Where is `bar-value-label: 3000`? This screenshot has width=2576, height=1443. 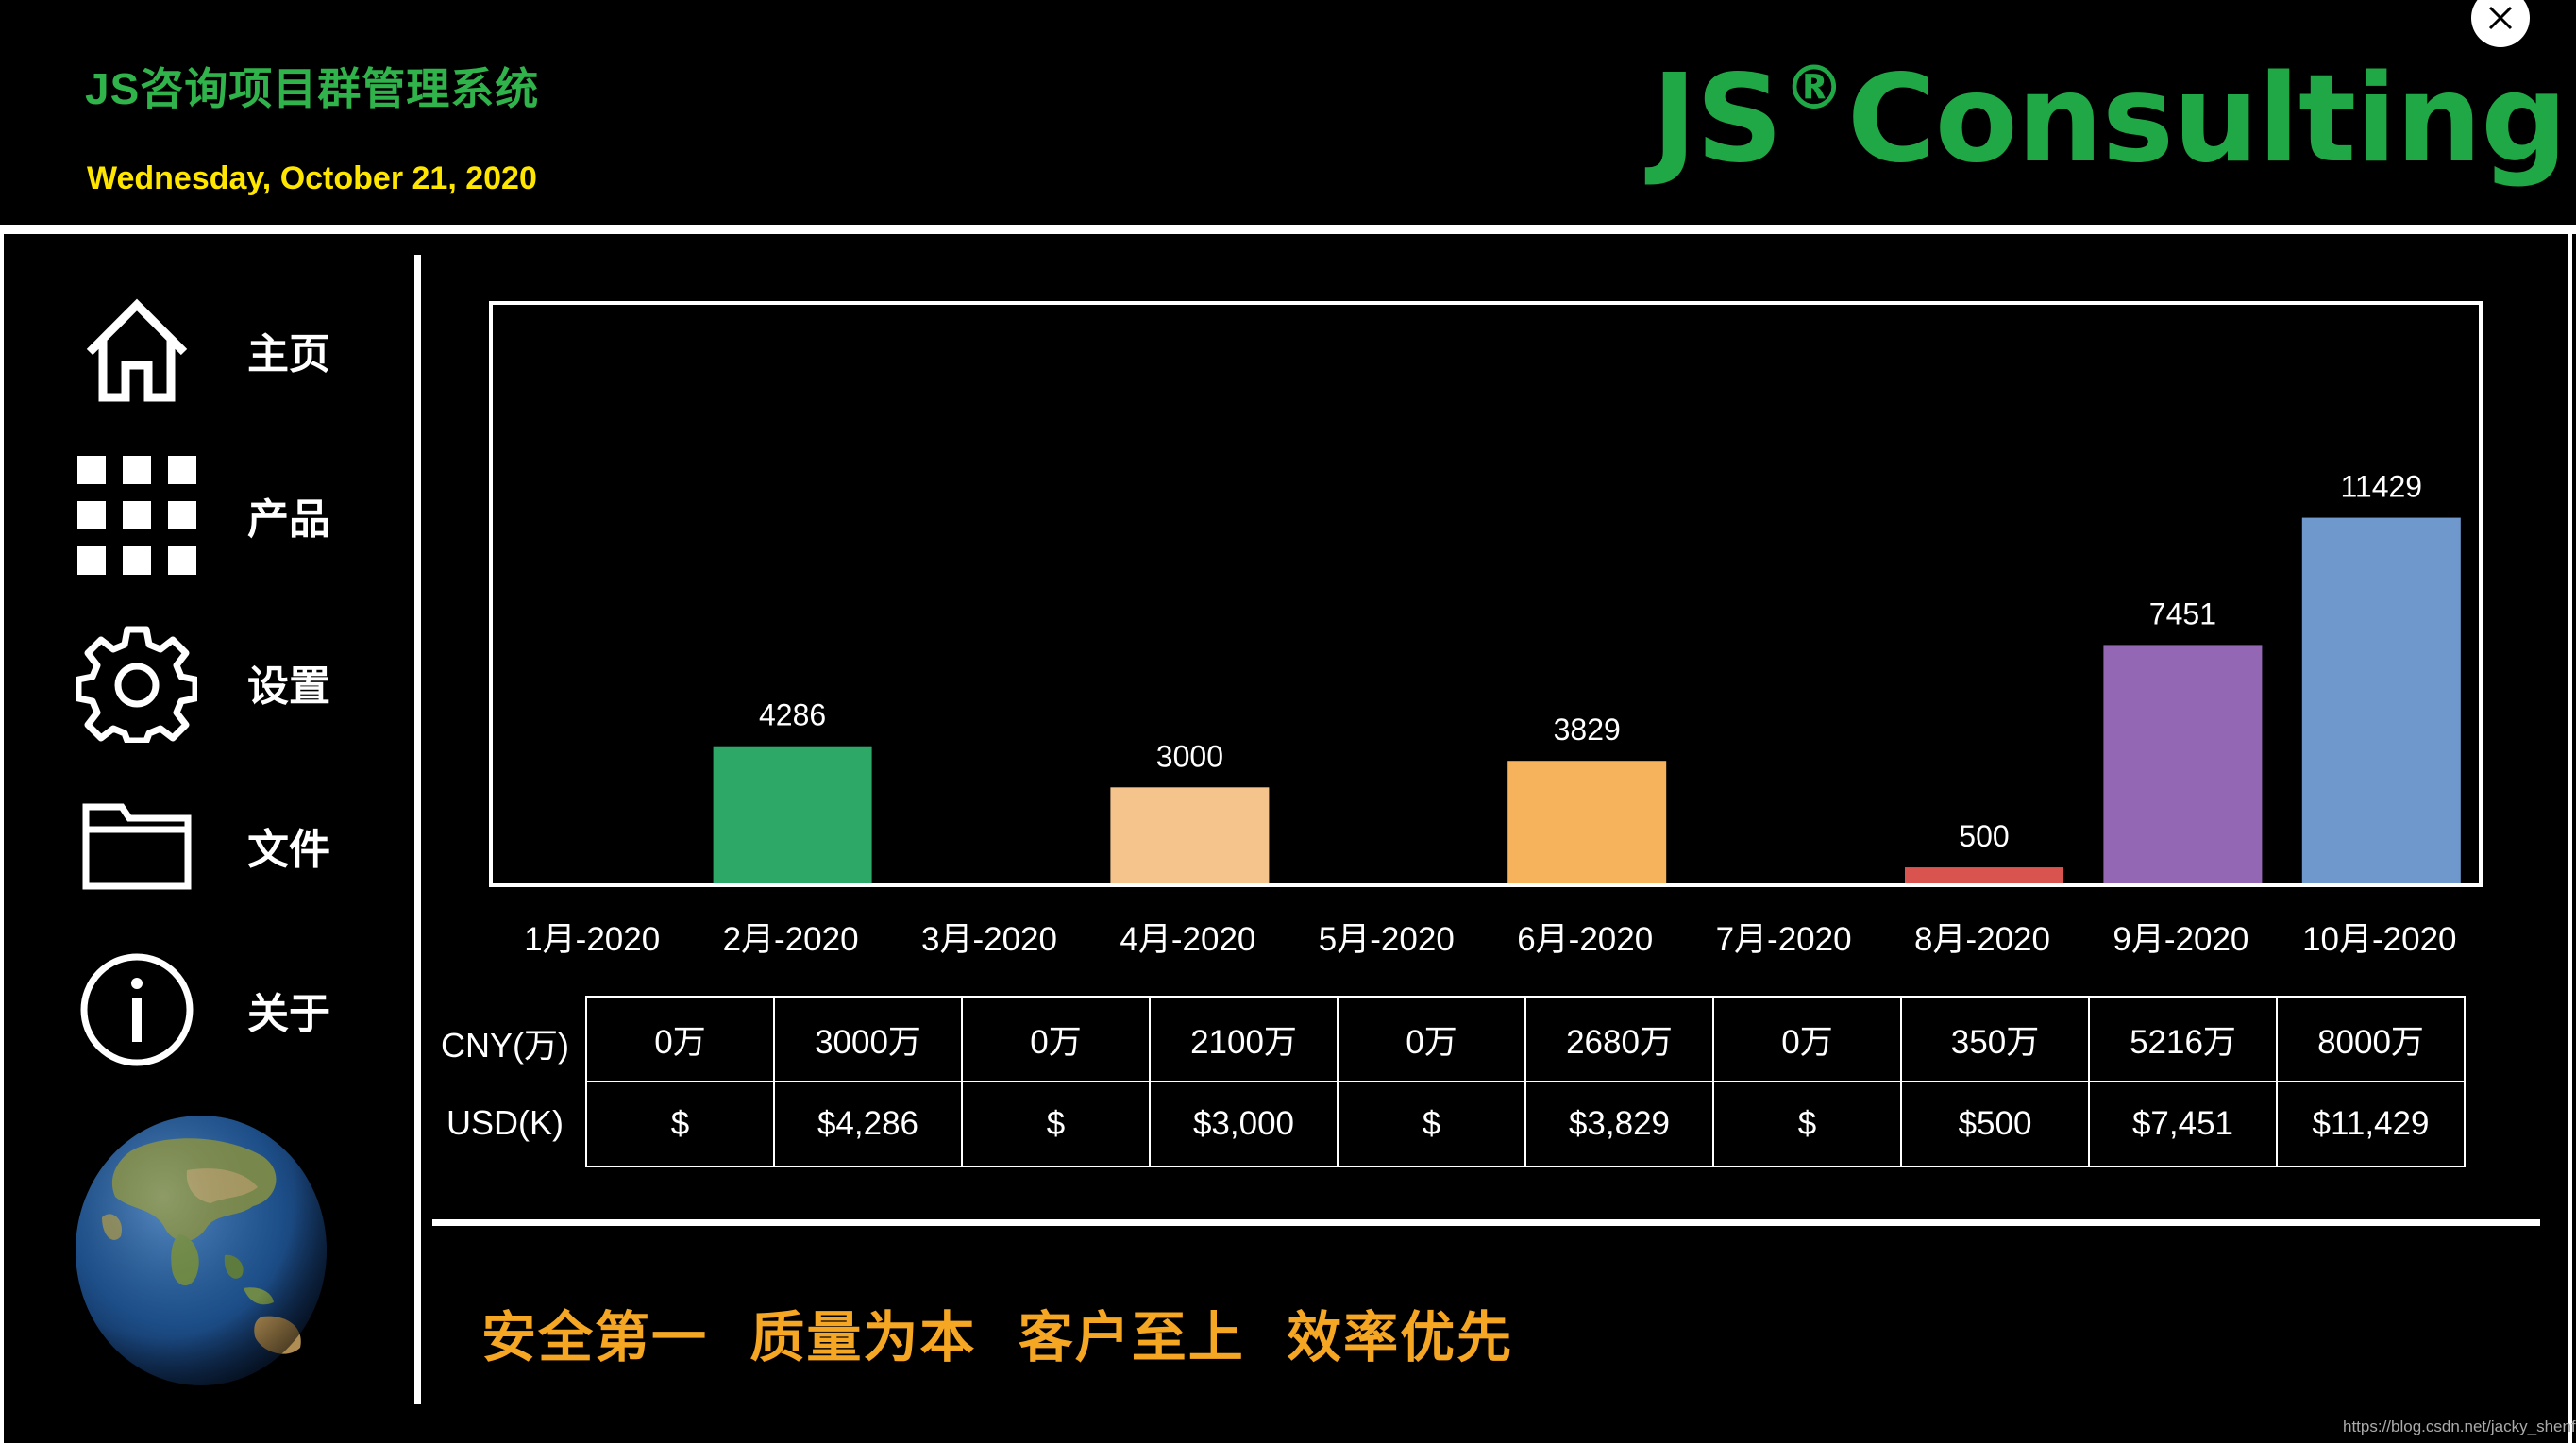 bar-value-label: 3000 is located at coordinates (1189, 756).